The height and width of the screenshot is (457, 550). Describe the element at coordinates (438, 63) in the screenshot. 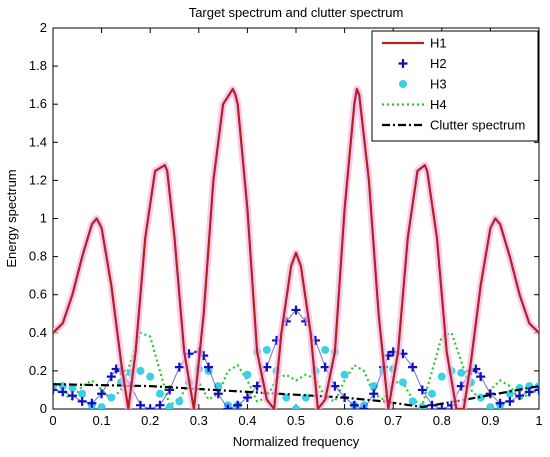

I see `legend-label: H2` at that location.